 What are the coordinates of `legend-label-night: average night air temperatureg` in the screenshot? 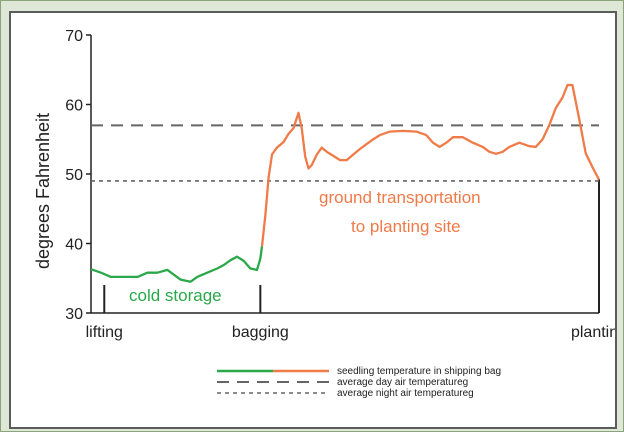 It's located at (405, 393).